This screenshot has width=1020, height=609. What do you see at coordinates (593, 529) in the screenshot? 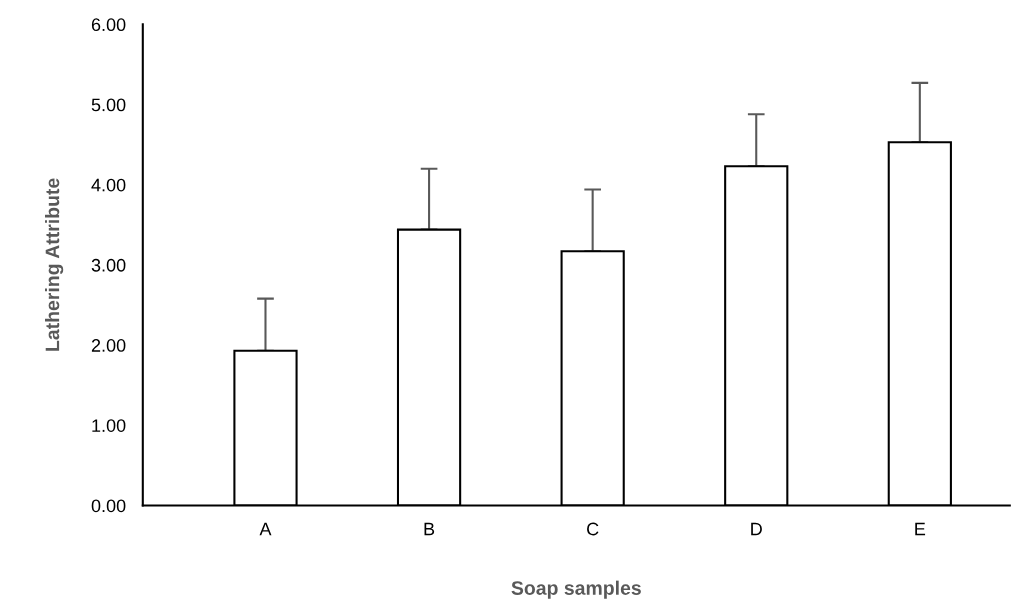
I see `x-tick-label: C` at bounding box center [593, 529].